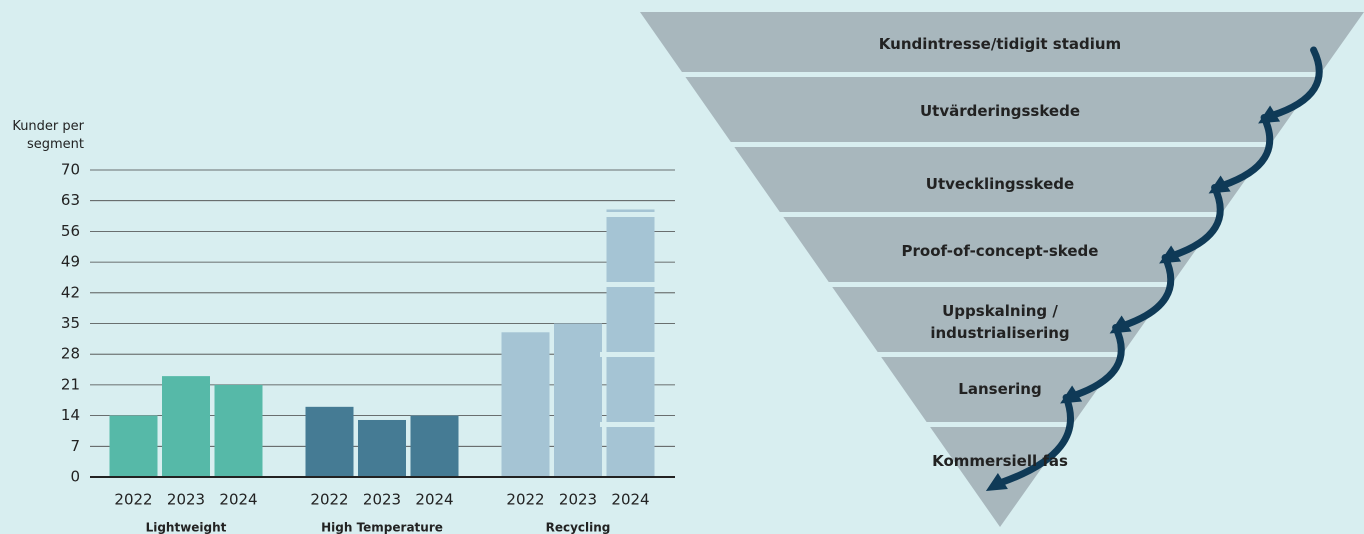 This screenshot has height=534, width=1364. What do you see at coordinates (186, 527) in the screenshot?
I see `group-label: Lightweight` at bounding box center [186, 527].